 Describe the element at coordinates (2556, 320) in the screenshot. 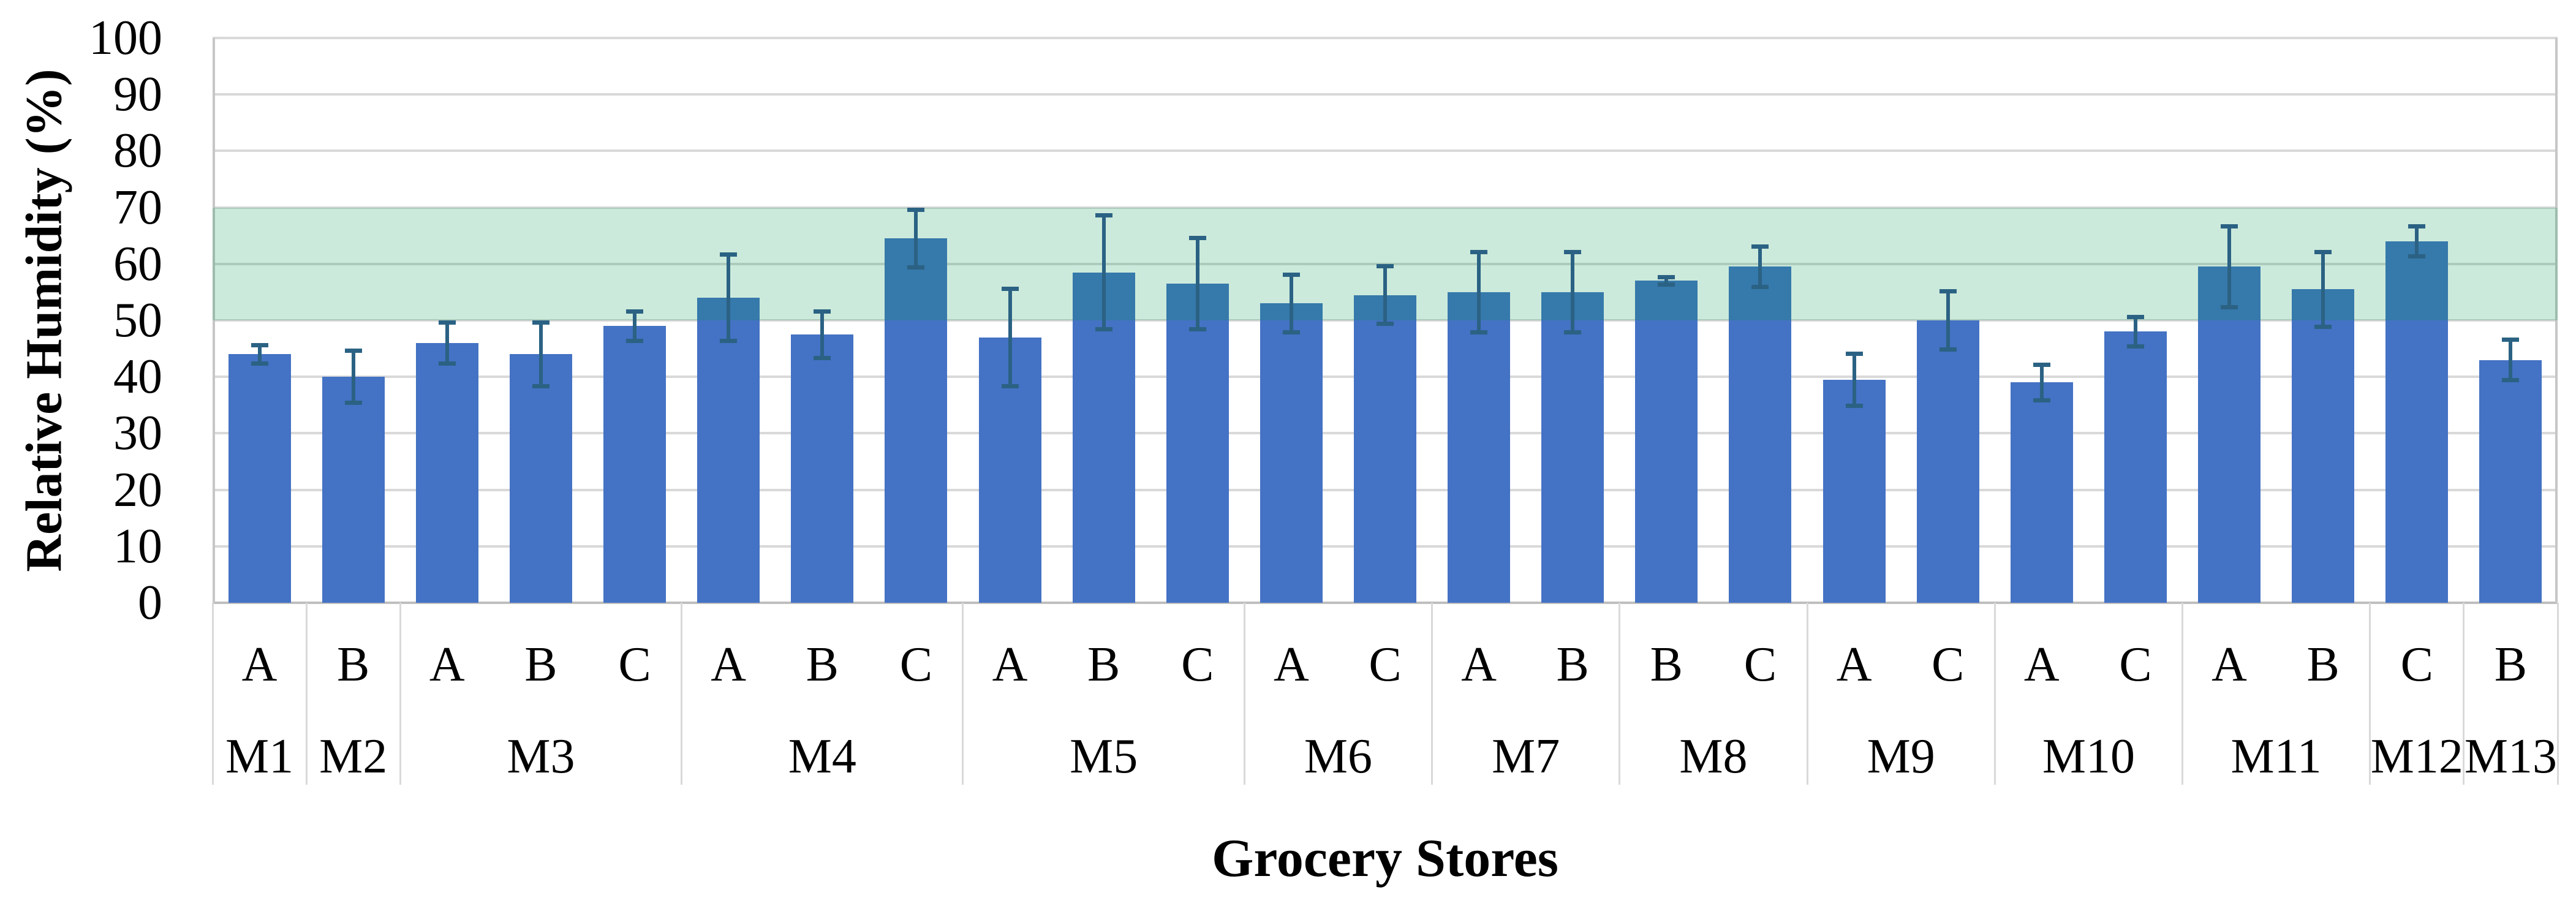

I see `plot-right-border` at that location.